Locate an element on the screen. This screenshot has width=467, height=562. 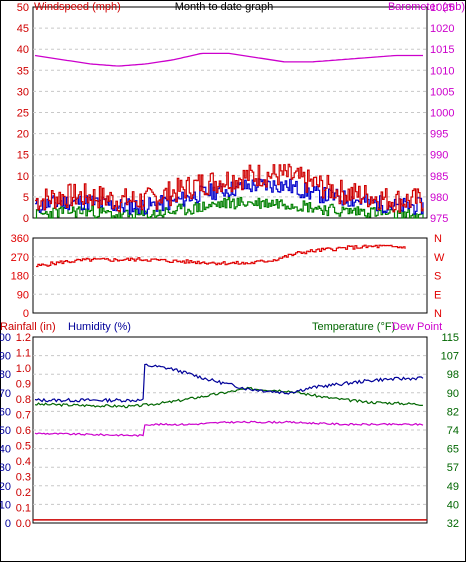
wind-tick-label: 50 is located at coordinates (23, 8).